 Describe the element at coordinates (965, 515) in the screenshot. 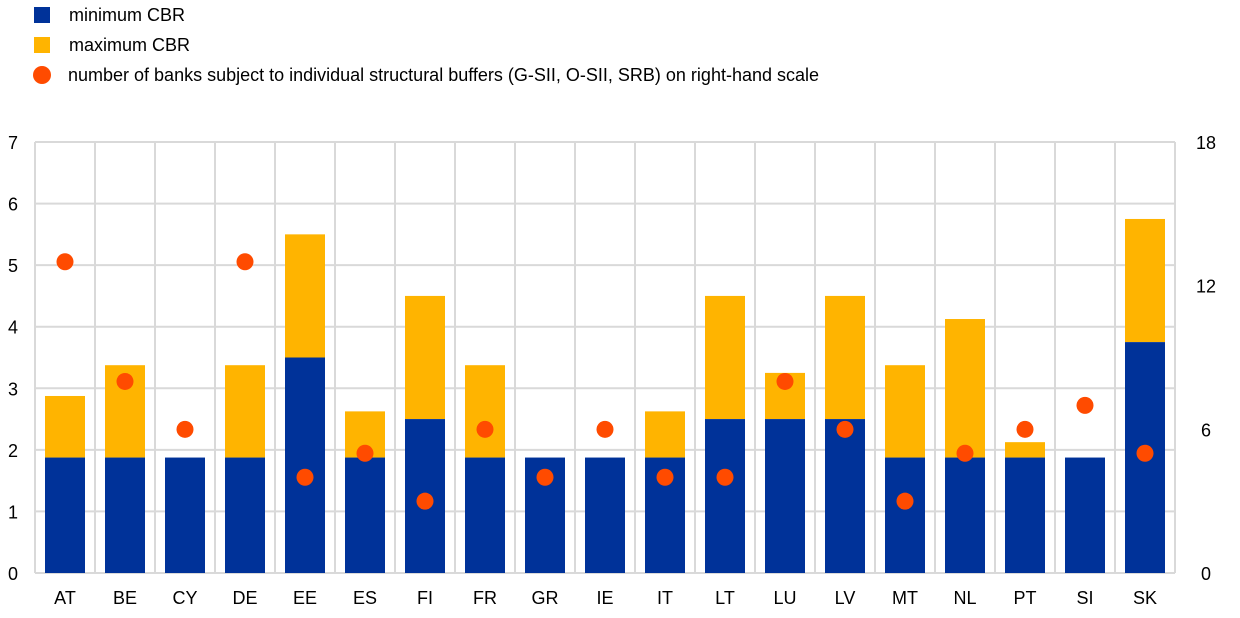

I see `bar-min-NL` at that location.